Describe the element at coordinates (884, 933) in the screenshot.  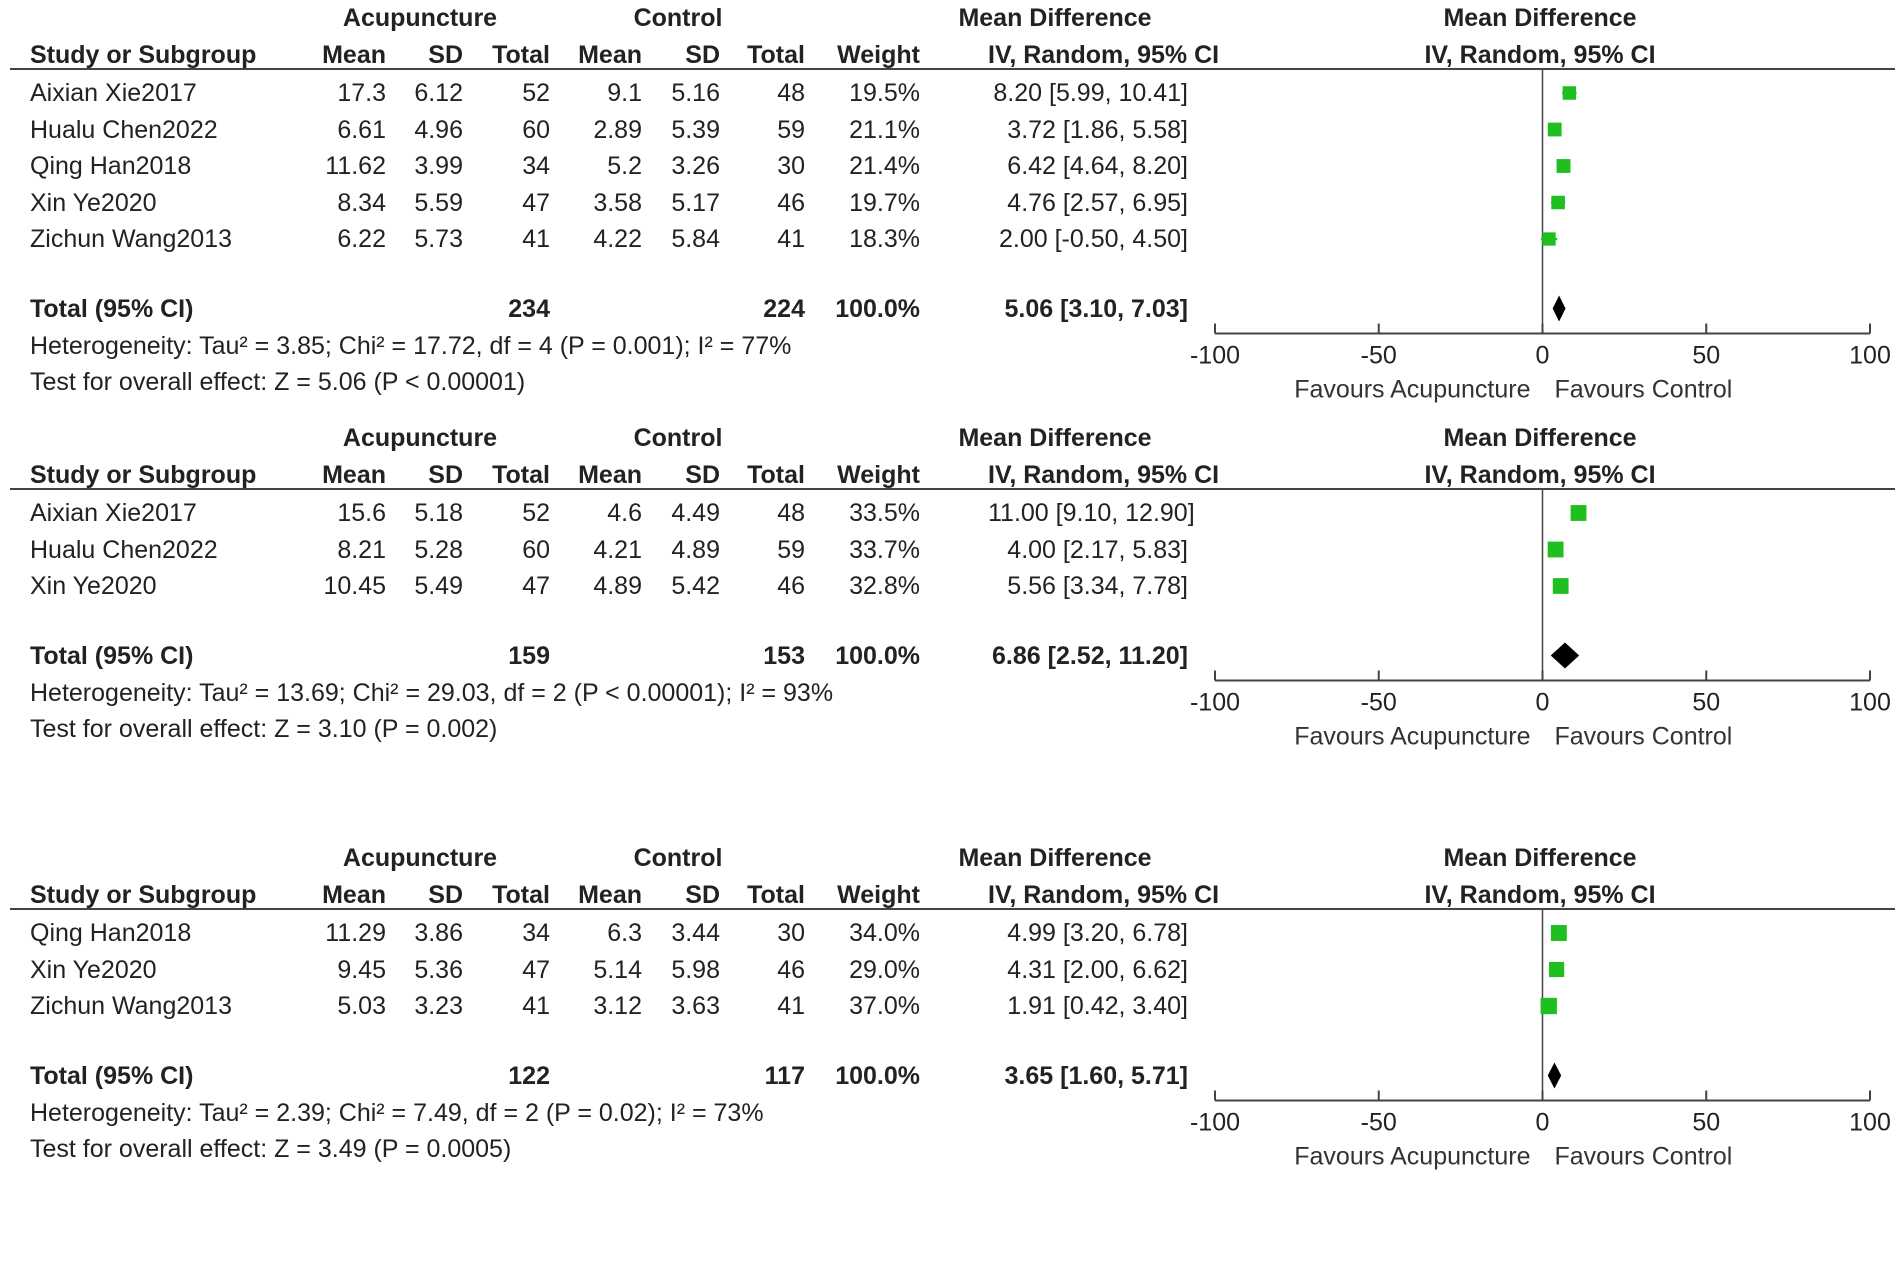
I see `study-weight: 34.0%` at that location.